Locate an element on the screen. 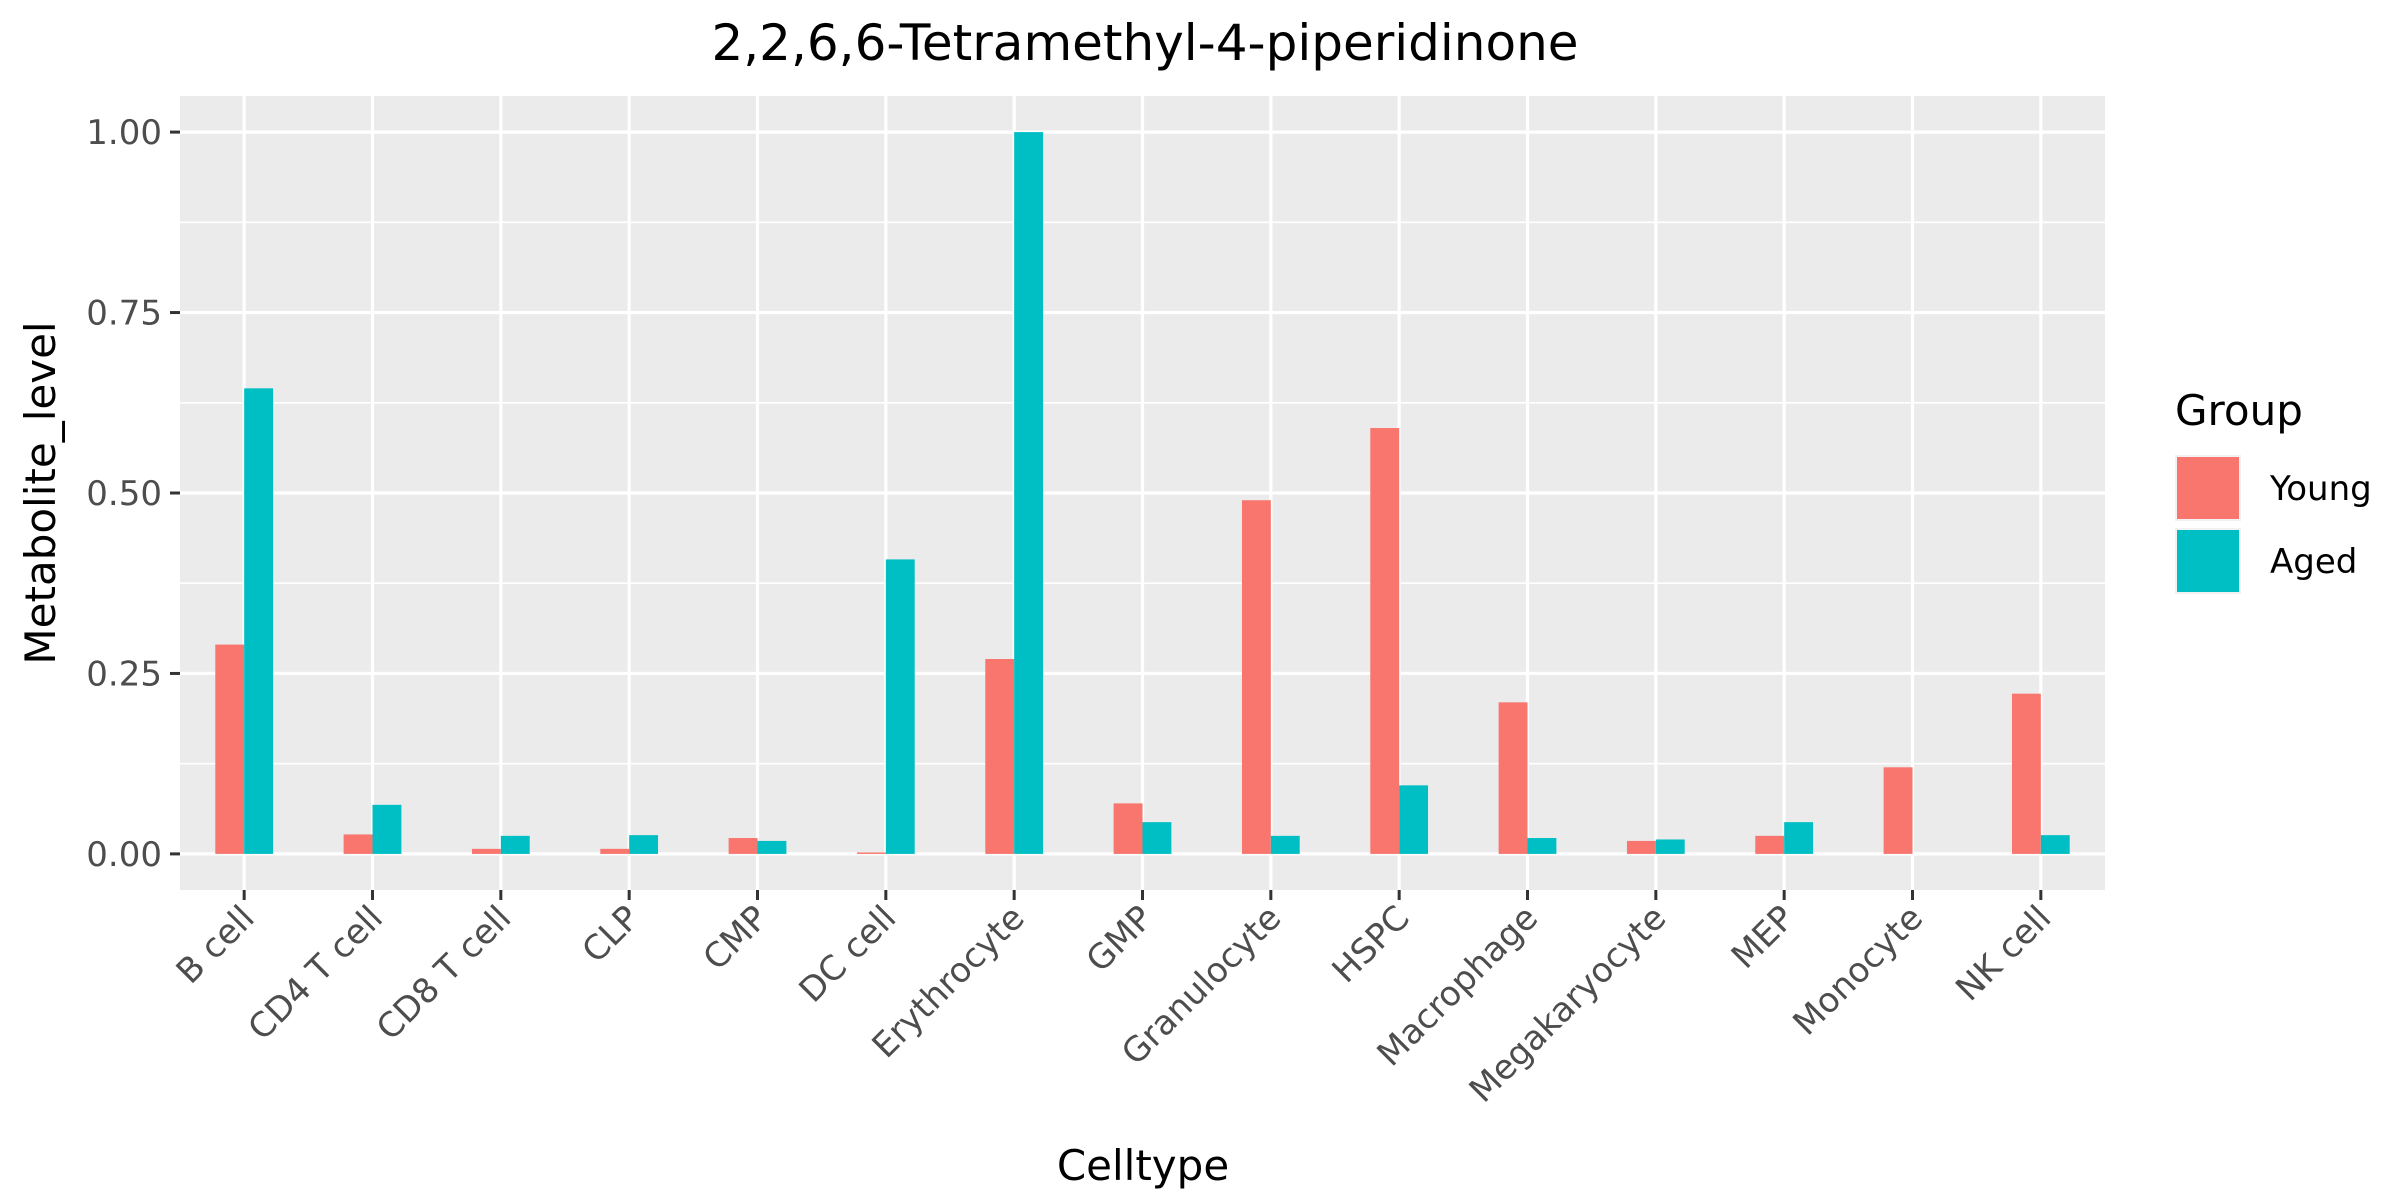  y-axis-title: Metabolite_level is located at coordinates (40, 492).